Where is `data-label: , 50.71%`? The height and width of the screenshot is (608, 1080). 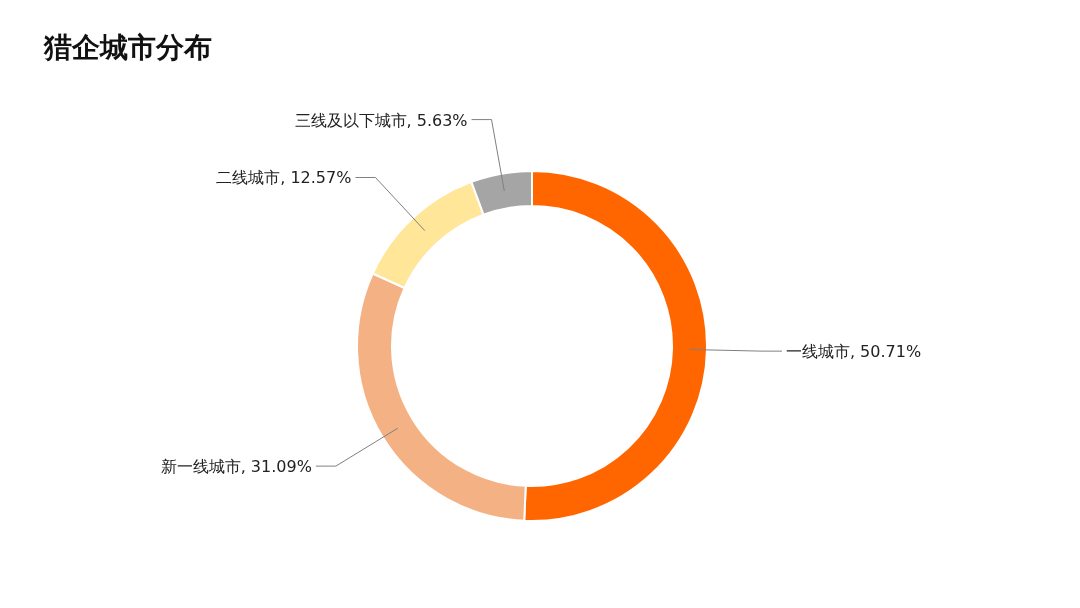
data-label: , 50.71% is located at coordinates (885, 352).